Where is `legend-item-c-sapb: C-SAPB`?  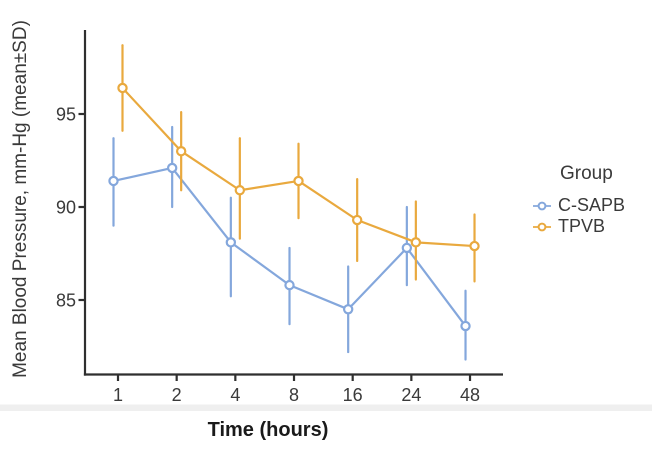 legend-item-c-sapb: C-SAPB is located at coordinates (589, 205).